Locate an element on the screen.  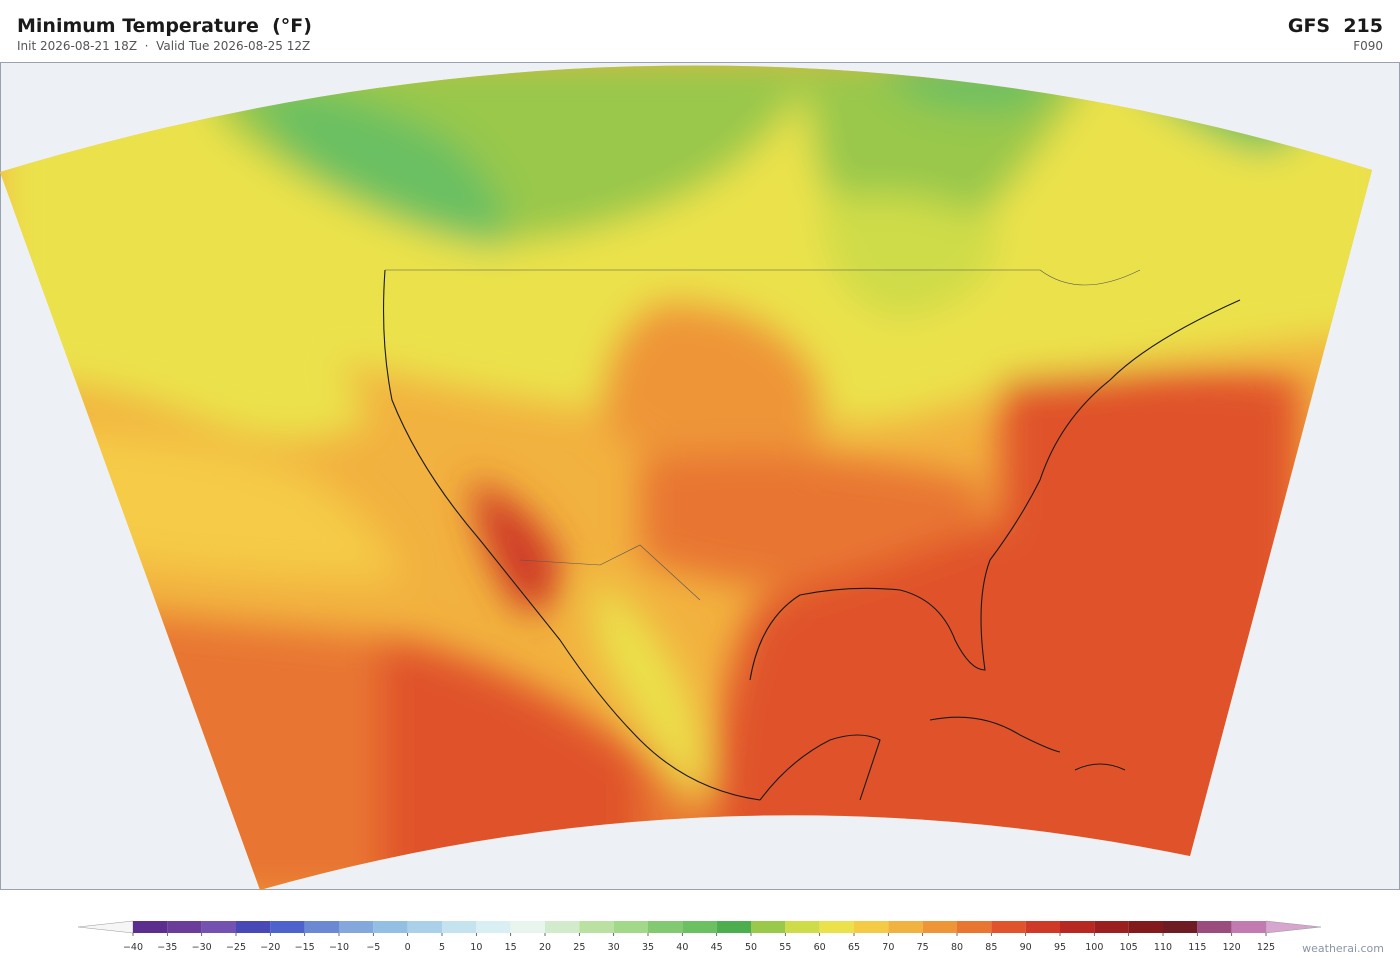
colorbar-over is located at coordinates (1293, 927).